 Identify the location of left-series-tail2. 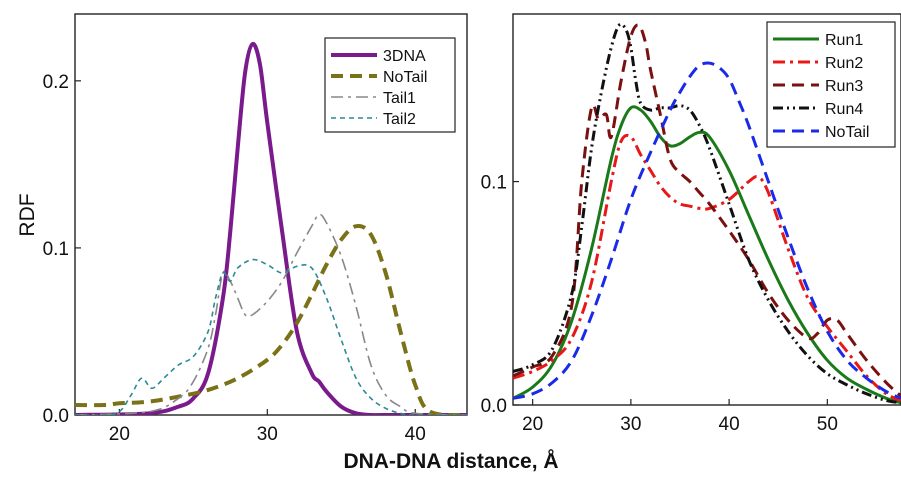
(271, 336).